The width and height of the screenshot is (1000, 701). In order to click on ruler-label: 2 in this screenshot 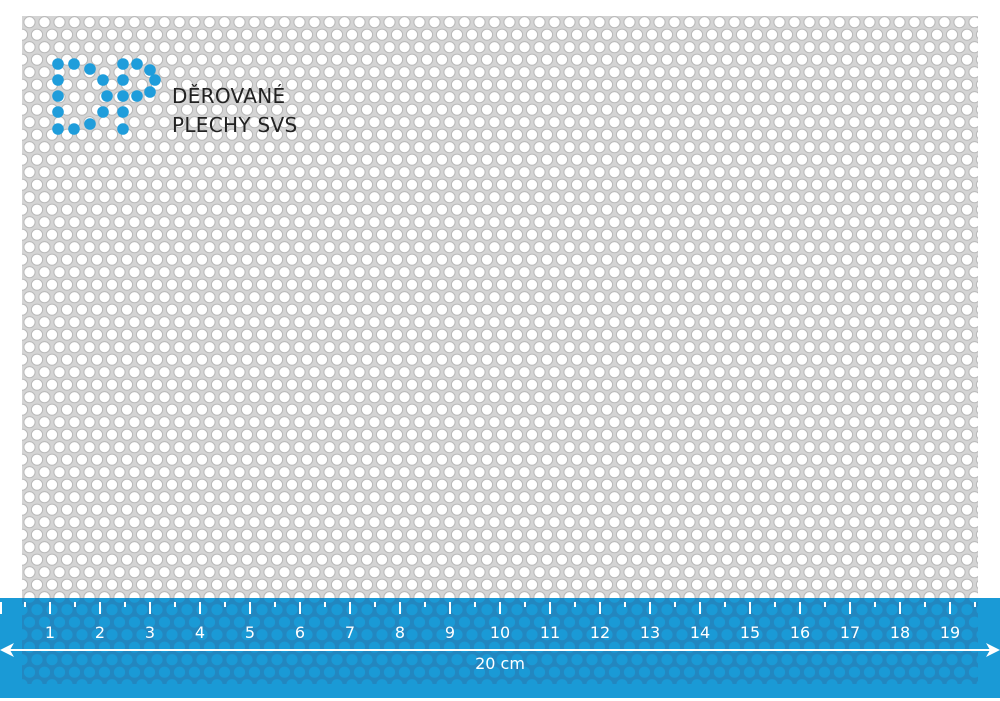, I will do `click(100, 632)`.